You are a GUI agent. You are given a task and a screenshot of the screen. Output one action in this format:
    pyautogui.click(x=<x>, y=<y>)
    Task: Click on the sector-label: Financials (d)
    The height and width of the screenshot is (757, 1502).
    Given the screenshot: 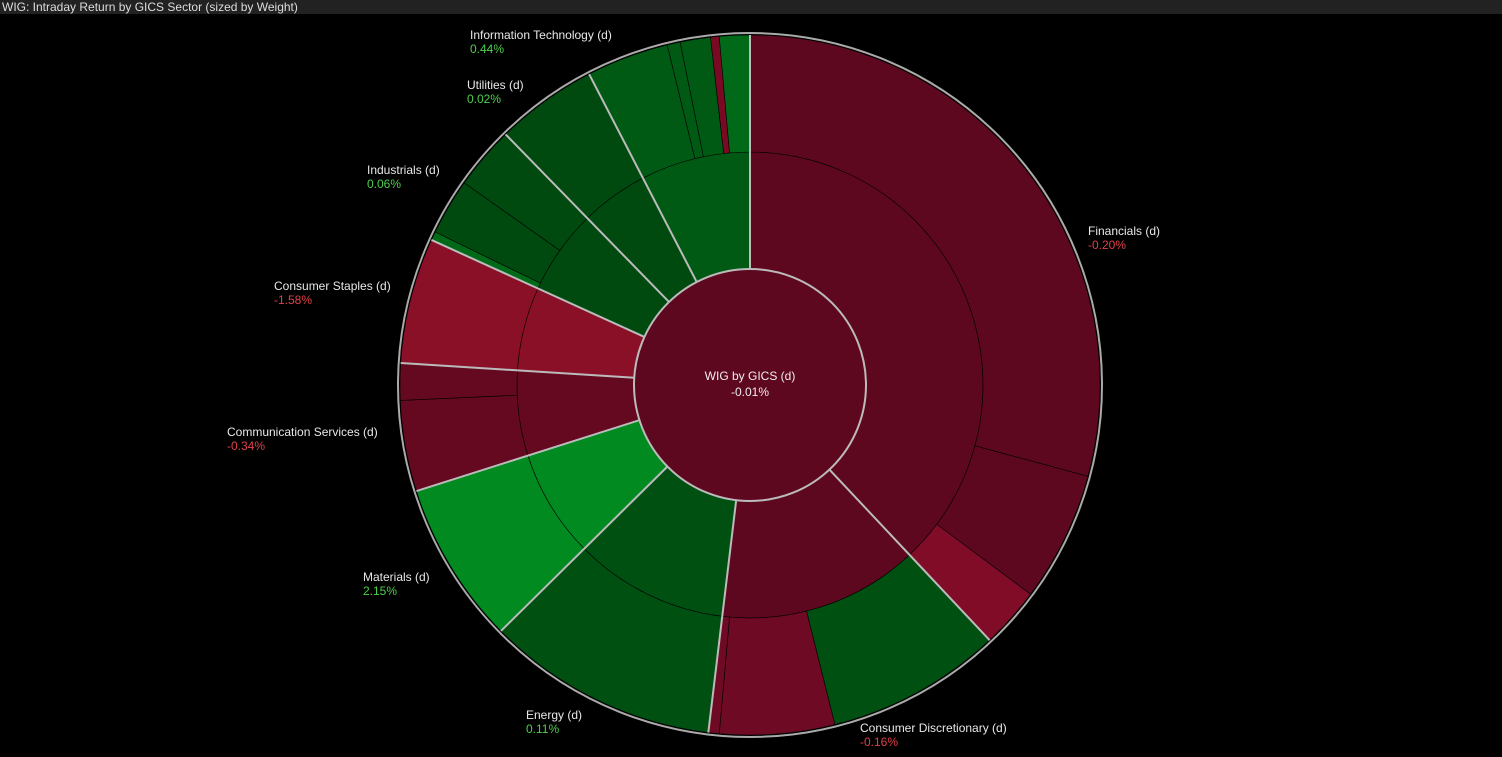 What is the action you would take?
    pyautogui.click(x=1124, y=231)
    